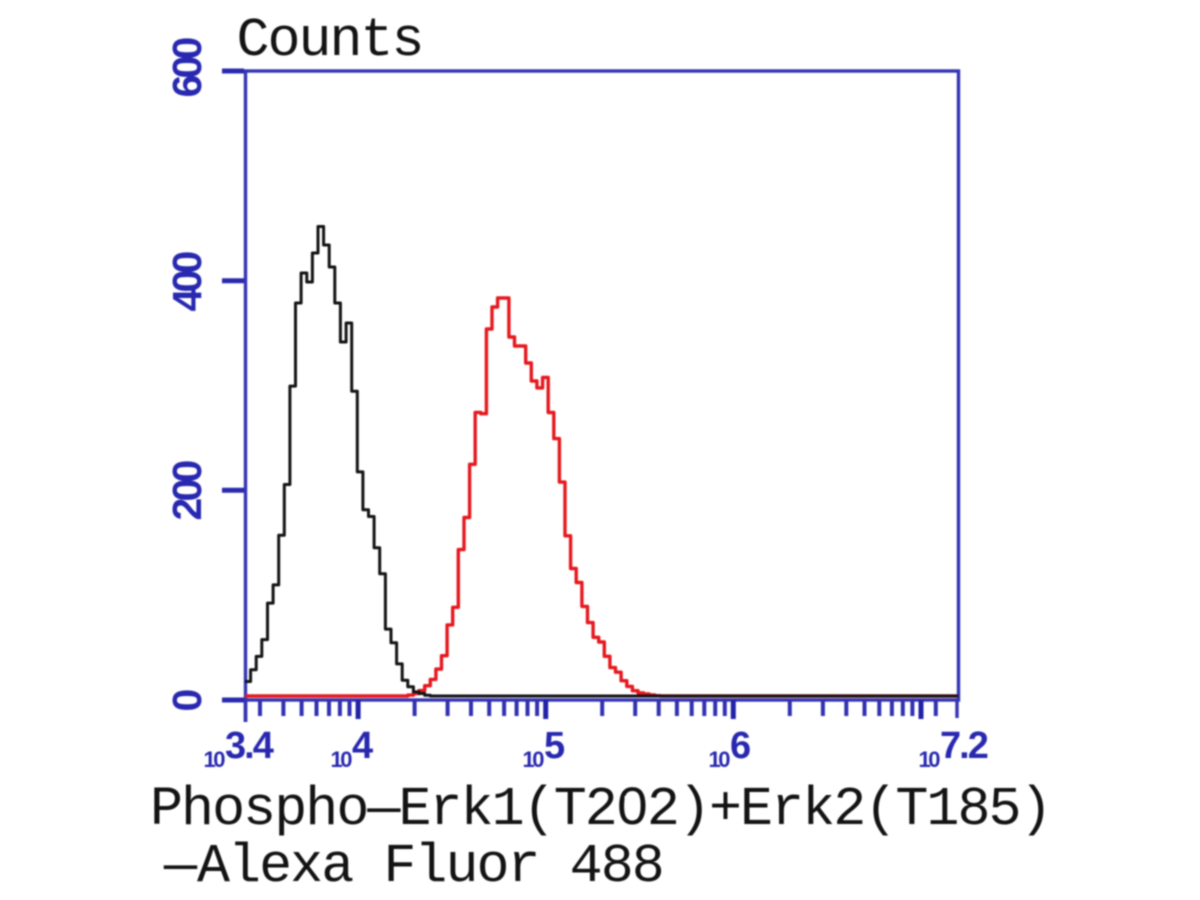 The height and width of the screenshot is (900, 1200). I want to click on svg-text: Counts, so click(330, 40).